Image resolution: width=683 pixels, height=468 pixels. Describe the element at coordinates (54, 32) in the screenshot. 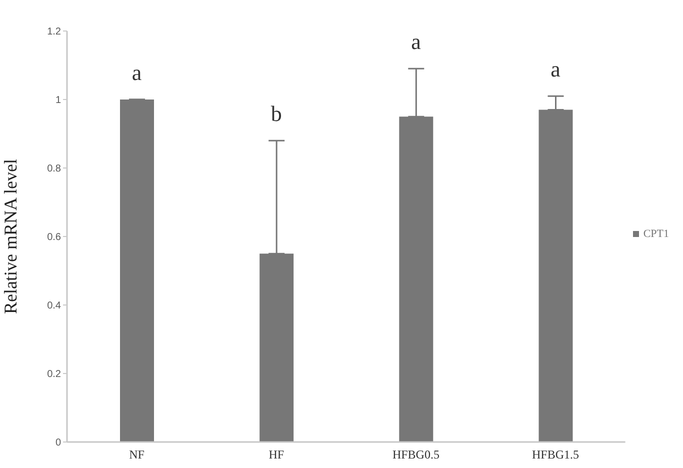

I see `y-tick-label: 1.2` at that location.